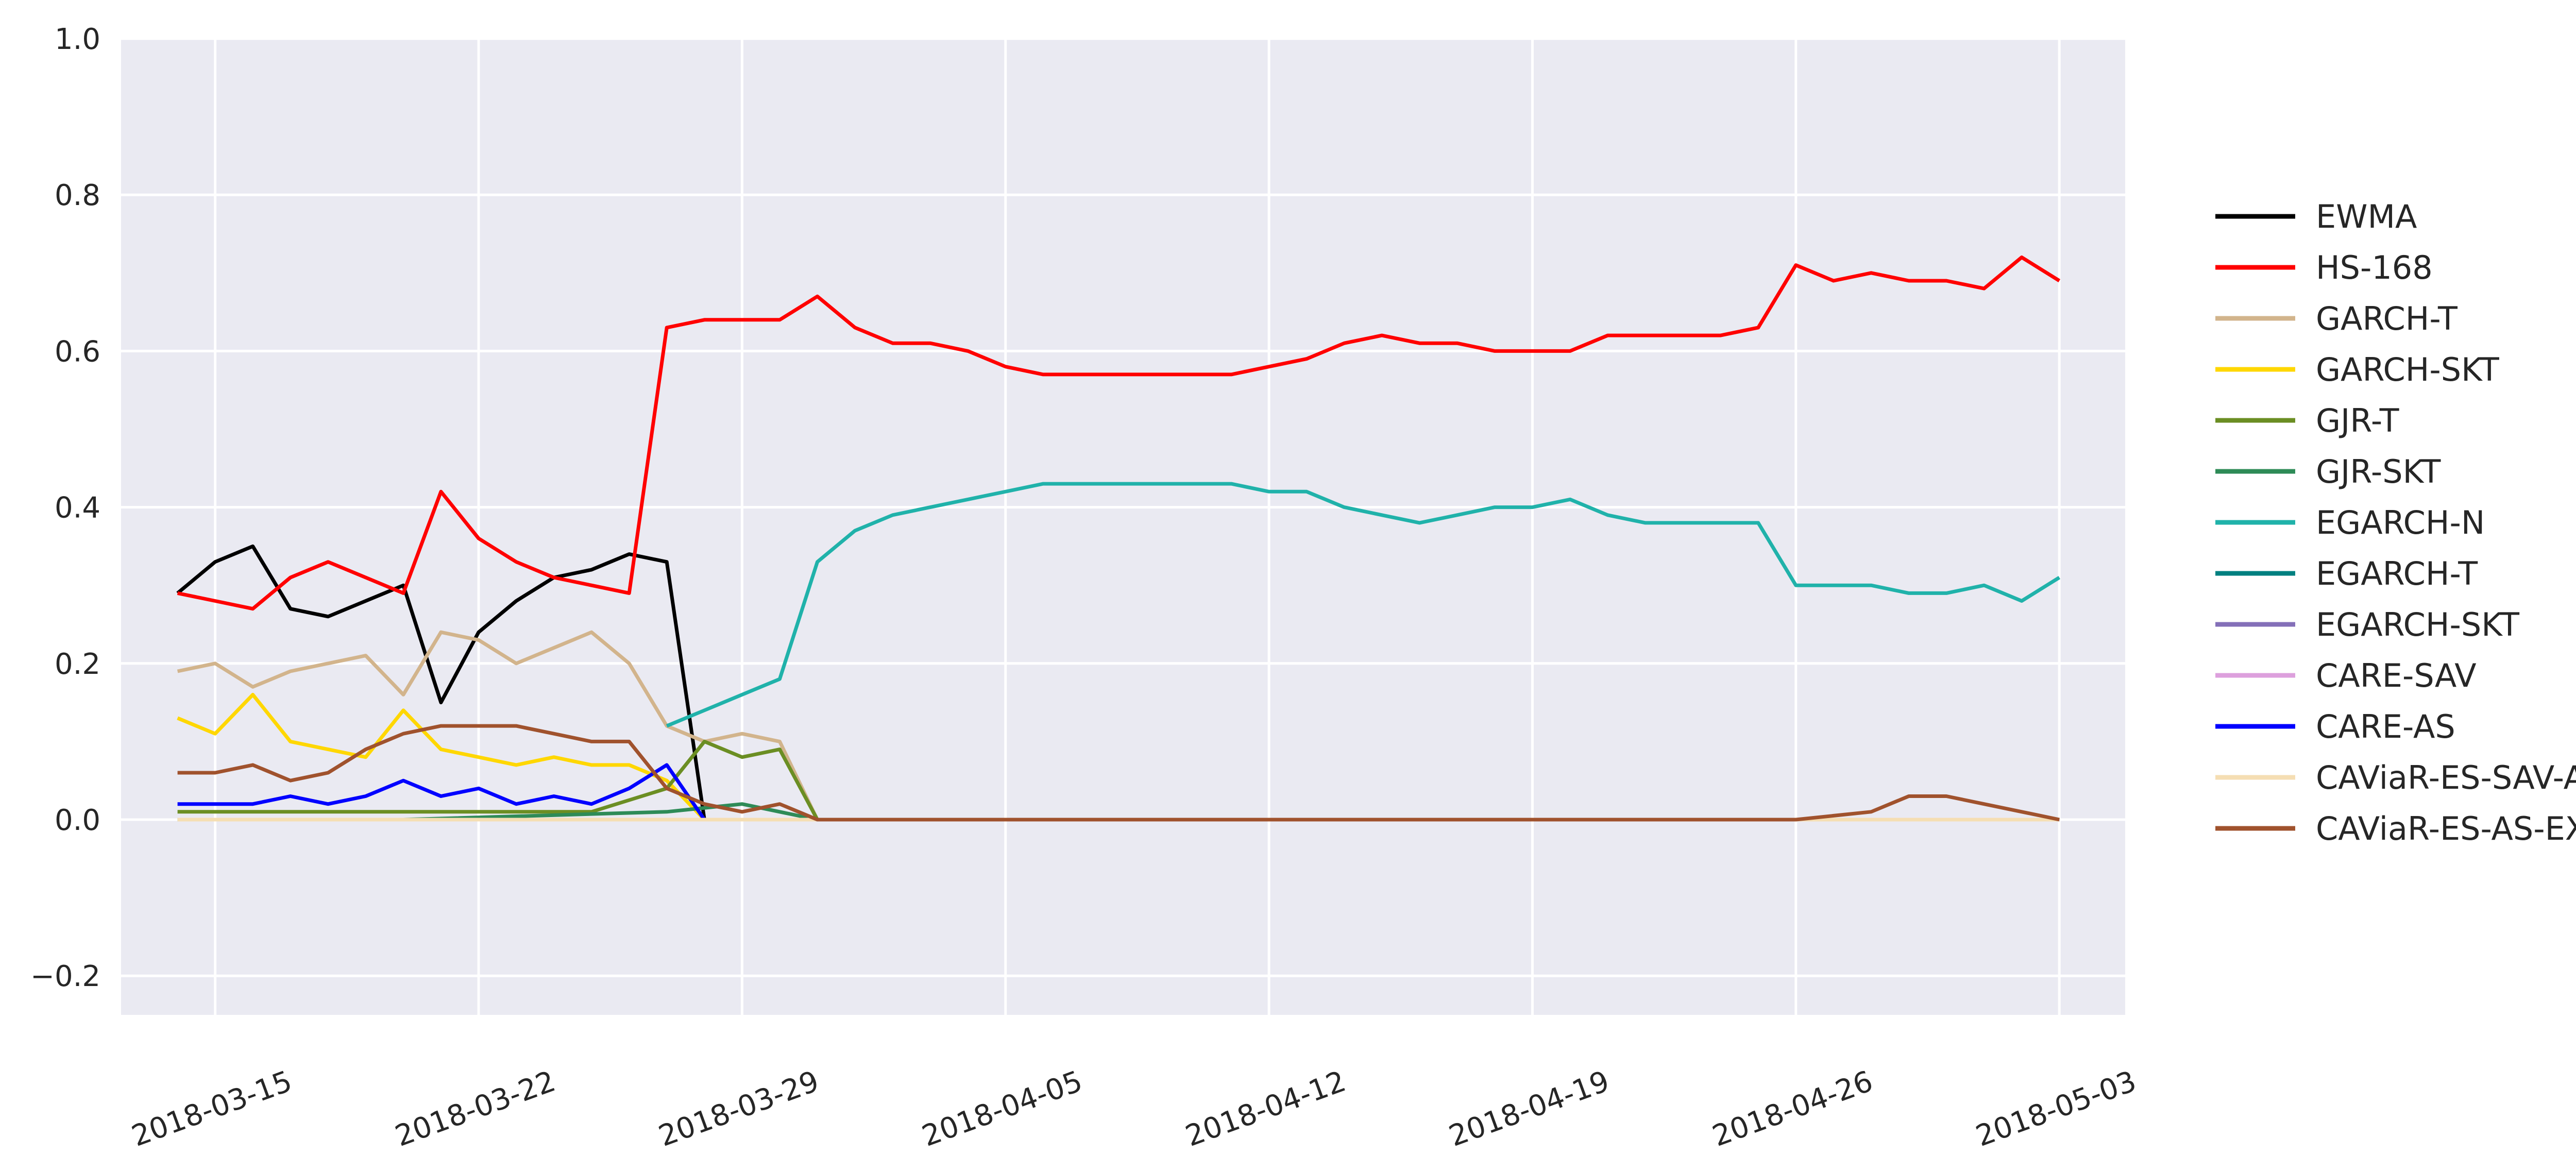  I want to click on legend-label: GJR-T, so click(2358, 420).